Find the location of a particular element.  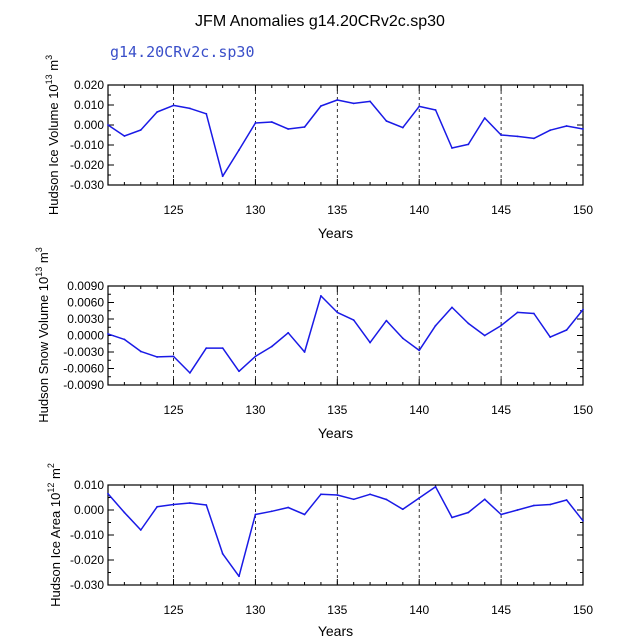

ice-area-yaxis-label-unit: m is located at coordinates (55, 475).